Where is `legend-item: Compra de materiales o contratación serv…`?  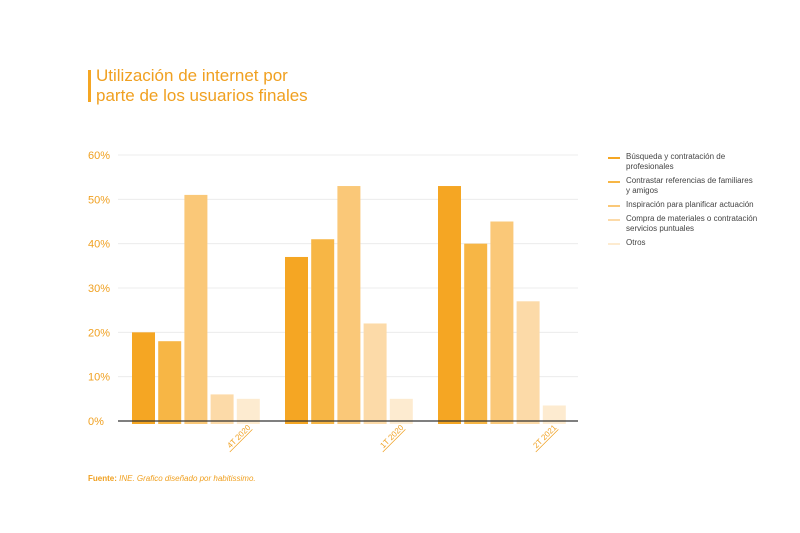 legend-item: Compra de materiales o contratación serv… is located at coordinates (683, 224).